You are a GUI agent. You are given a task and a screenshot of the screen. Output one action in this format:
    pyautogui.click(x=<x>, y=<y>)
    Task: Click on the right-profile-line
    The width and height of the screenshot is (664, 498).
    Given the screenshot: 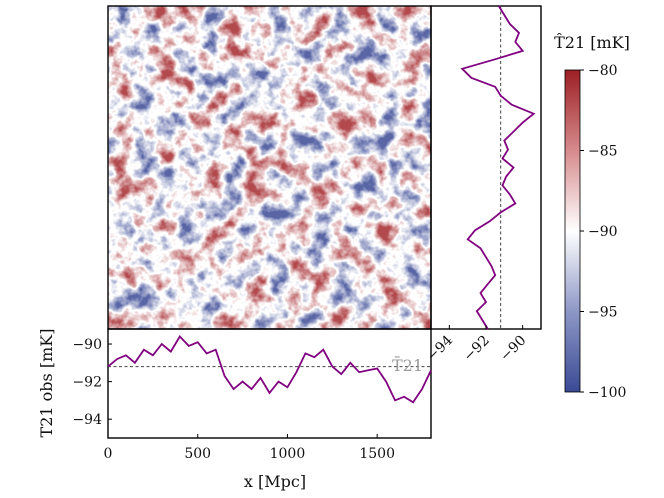 What is the action you would take?
    pyautogui.click(x=498, y=167)
    